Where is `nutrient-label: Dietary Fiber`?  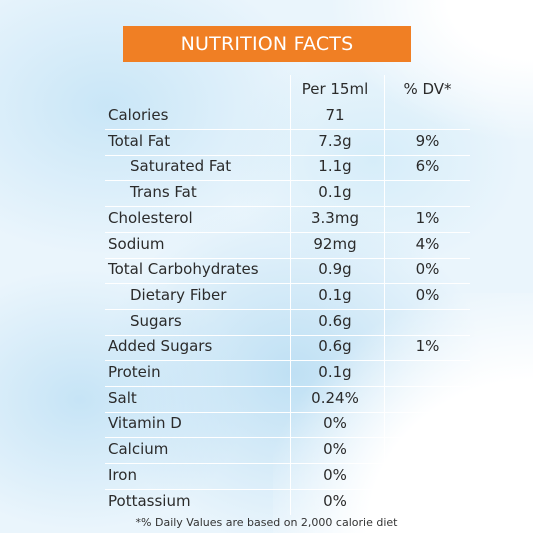 nutrient-label: Dietary Fiber is located at coordinates (178, 294).